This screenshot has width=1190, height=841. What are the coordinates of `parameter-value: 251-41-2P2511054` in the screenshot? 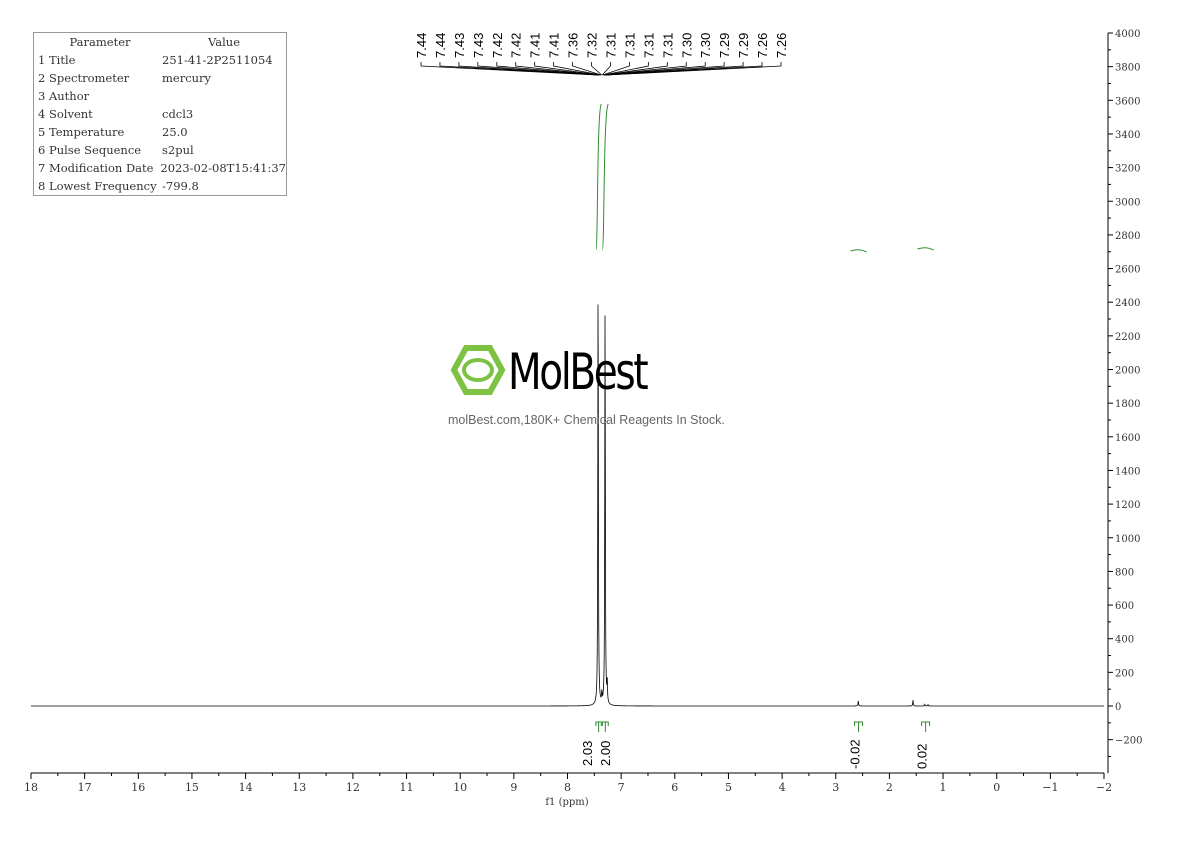 It's located at (217, 60).